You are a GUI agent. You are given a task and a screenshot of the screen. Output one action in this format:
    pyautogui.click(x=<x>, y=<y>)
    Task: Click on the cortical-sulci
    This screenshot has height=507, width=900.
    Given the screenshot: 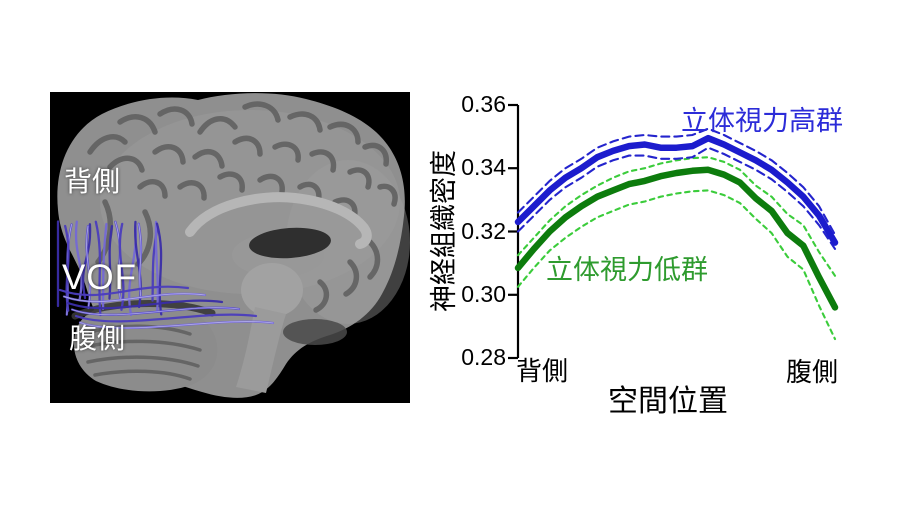 What is the action you would take?
    pyautogui.click(x=242, y=207)
    